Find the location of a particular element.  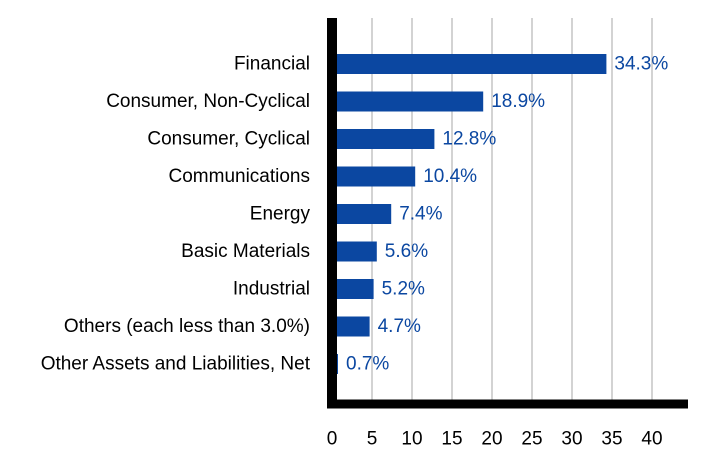

x-tick-label: 15 is located at coordinates (451, 439).